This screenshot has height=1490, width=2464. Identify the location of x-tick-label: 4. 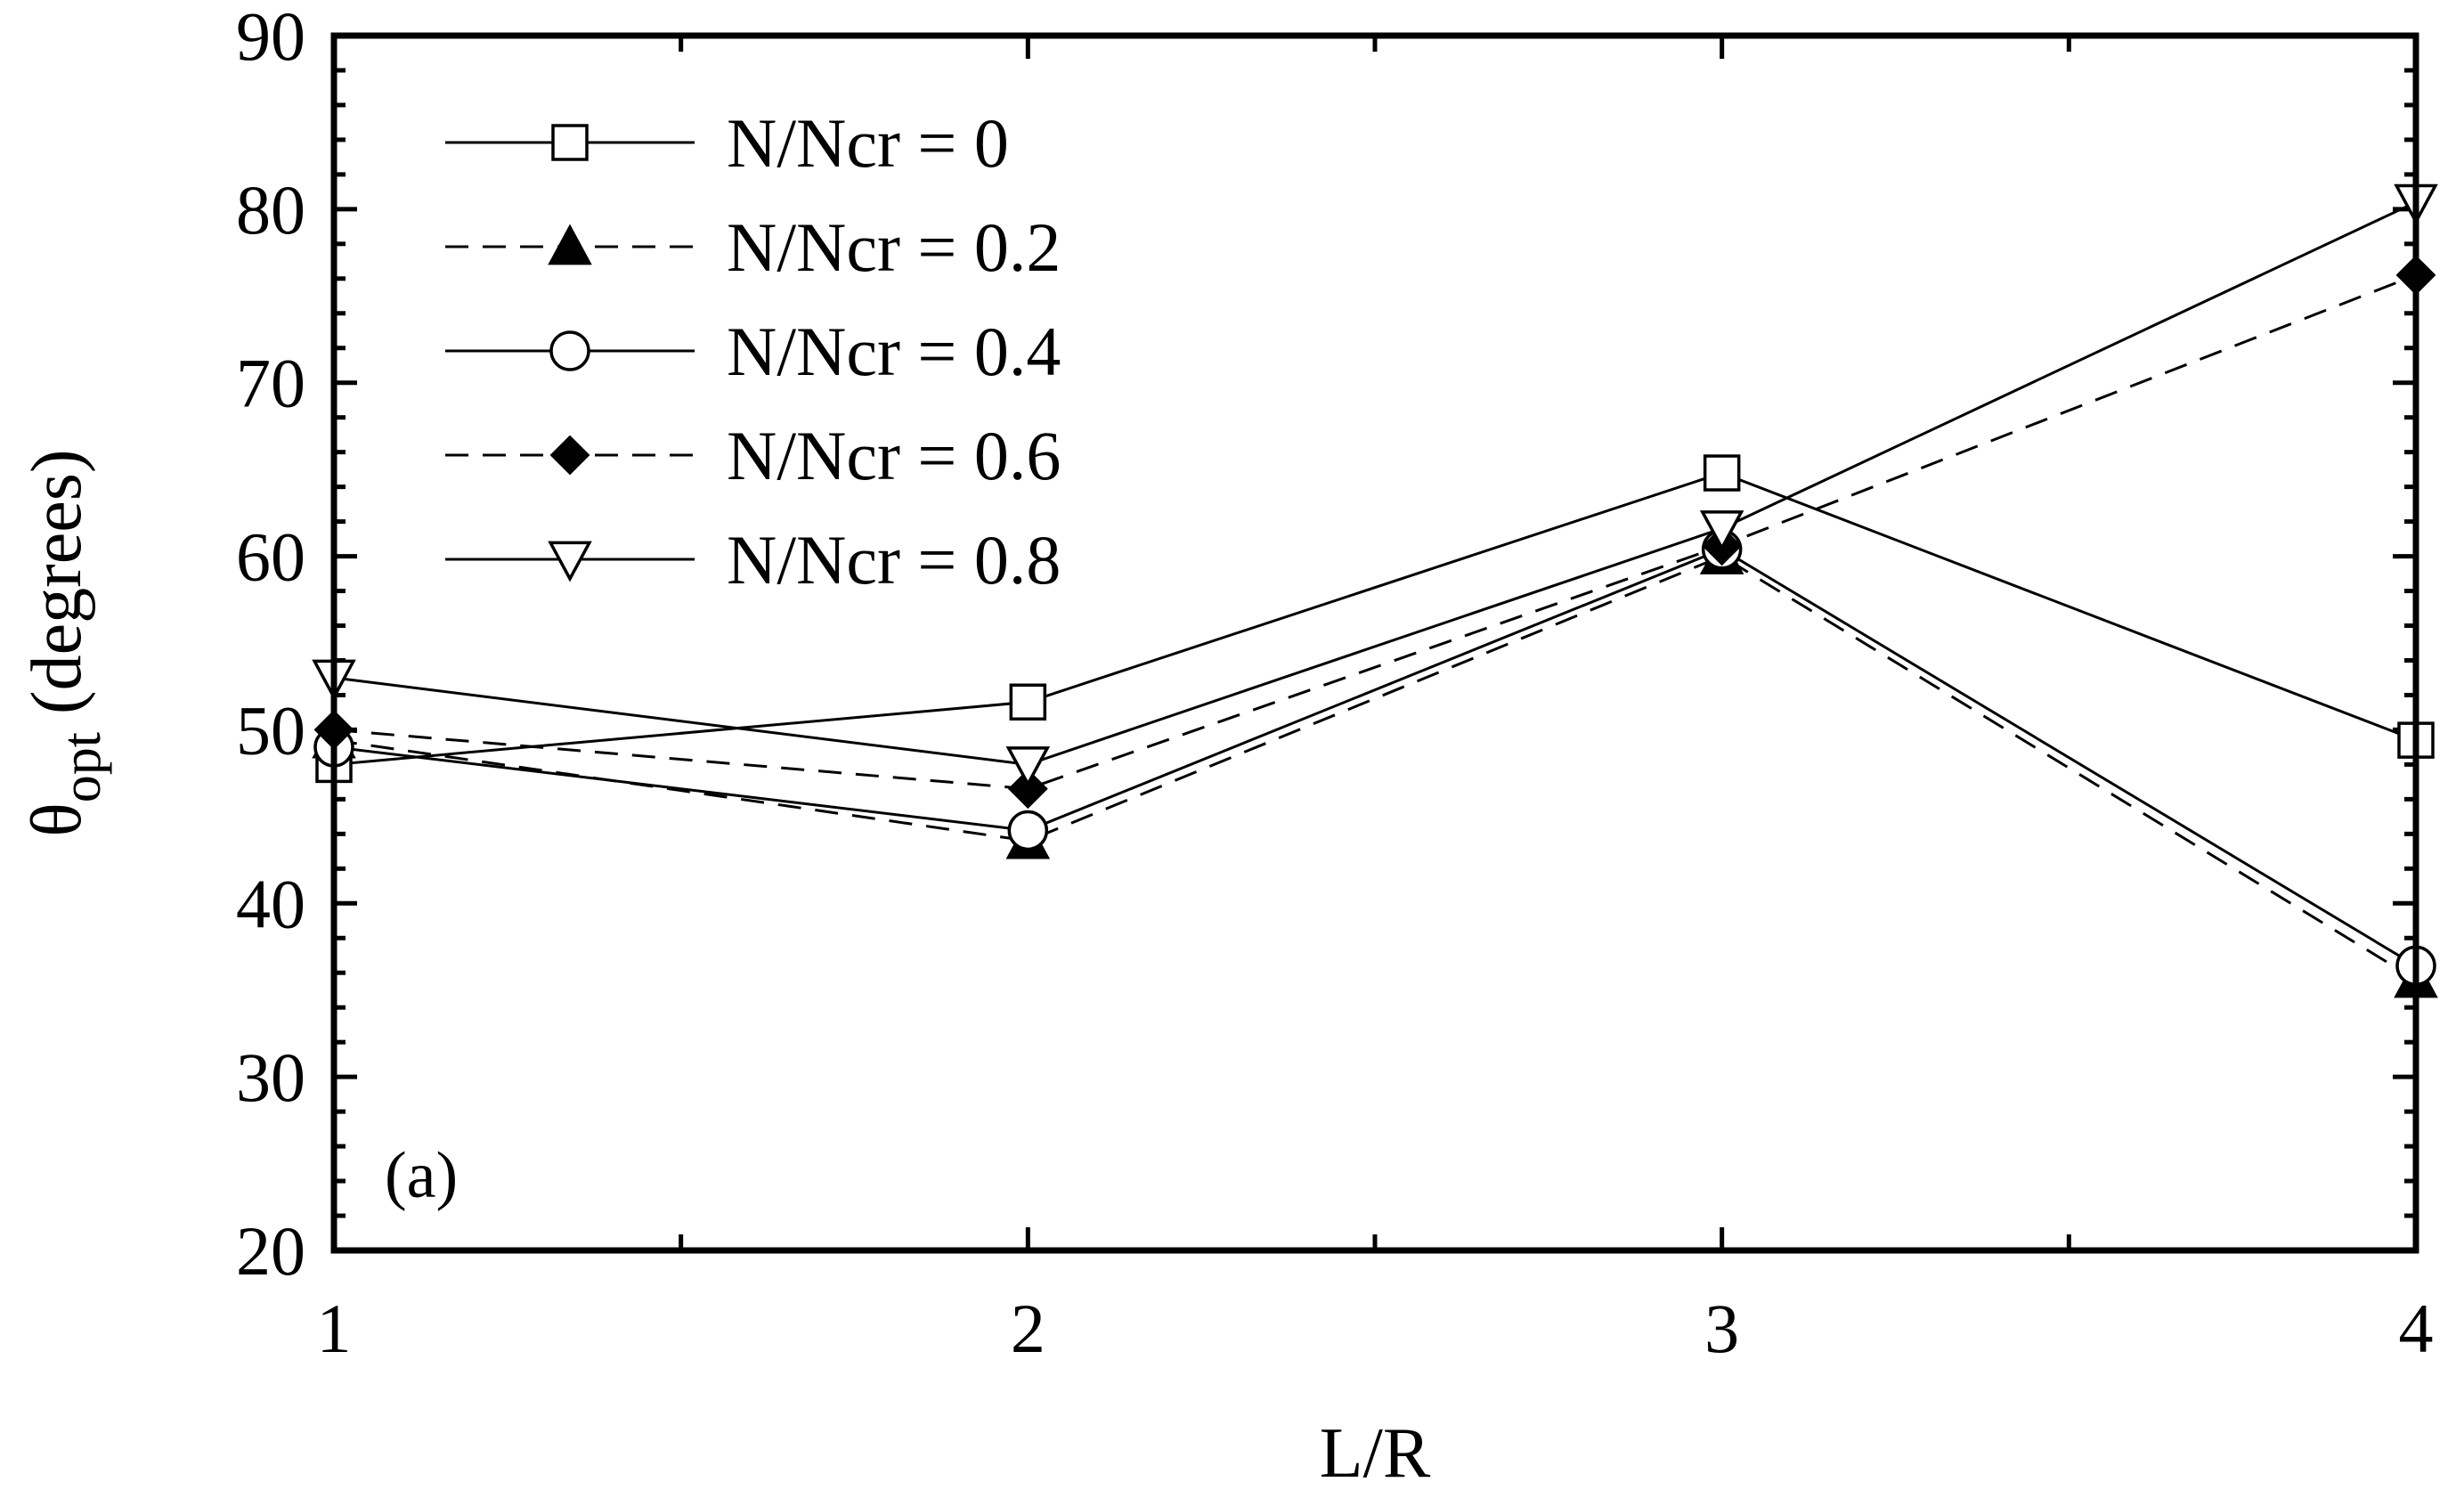
(2416, 1328).